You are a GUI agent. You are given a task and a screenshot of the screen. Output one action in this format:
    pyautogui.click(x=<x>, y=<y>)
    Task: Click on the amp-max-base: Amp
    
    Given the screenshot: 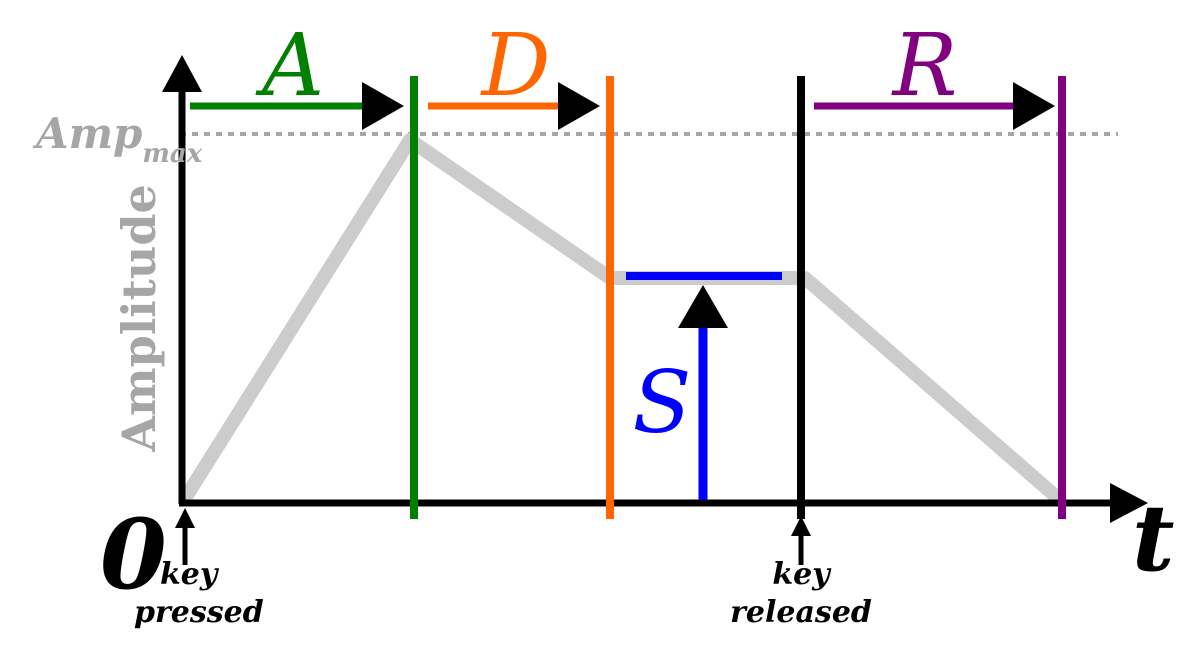 What is the action you would take?
    pyautogui.click(x=87, y=133)
    